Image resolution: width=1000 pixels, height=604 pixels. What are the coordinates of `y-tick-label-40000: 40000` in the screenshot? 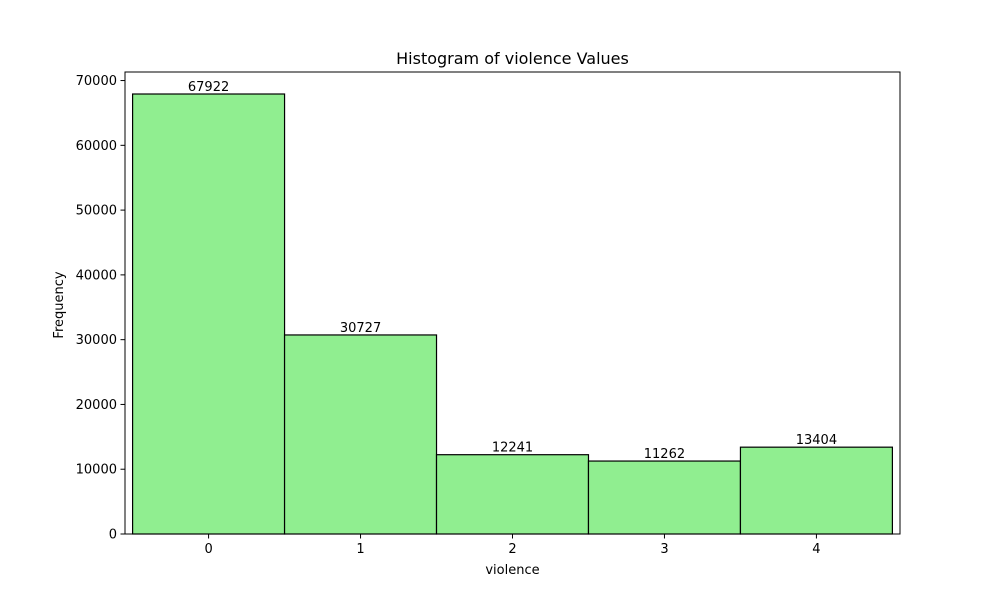 It's located at (96, 275).